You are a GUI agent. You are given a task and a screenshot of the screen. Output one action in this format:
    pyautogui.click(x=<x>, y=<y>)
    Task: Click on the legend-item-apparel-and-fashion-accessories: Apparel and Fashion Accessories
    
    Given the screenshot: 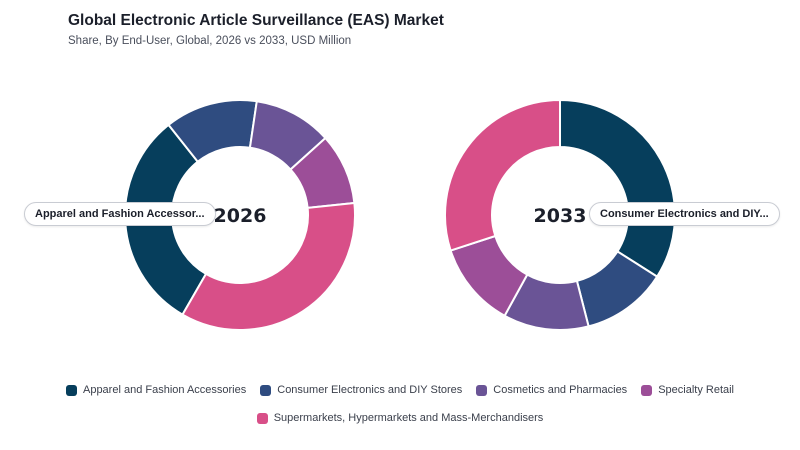 What is the action you would take?
    pyautogui.click(x=156, y=390)
    